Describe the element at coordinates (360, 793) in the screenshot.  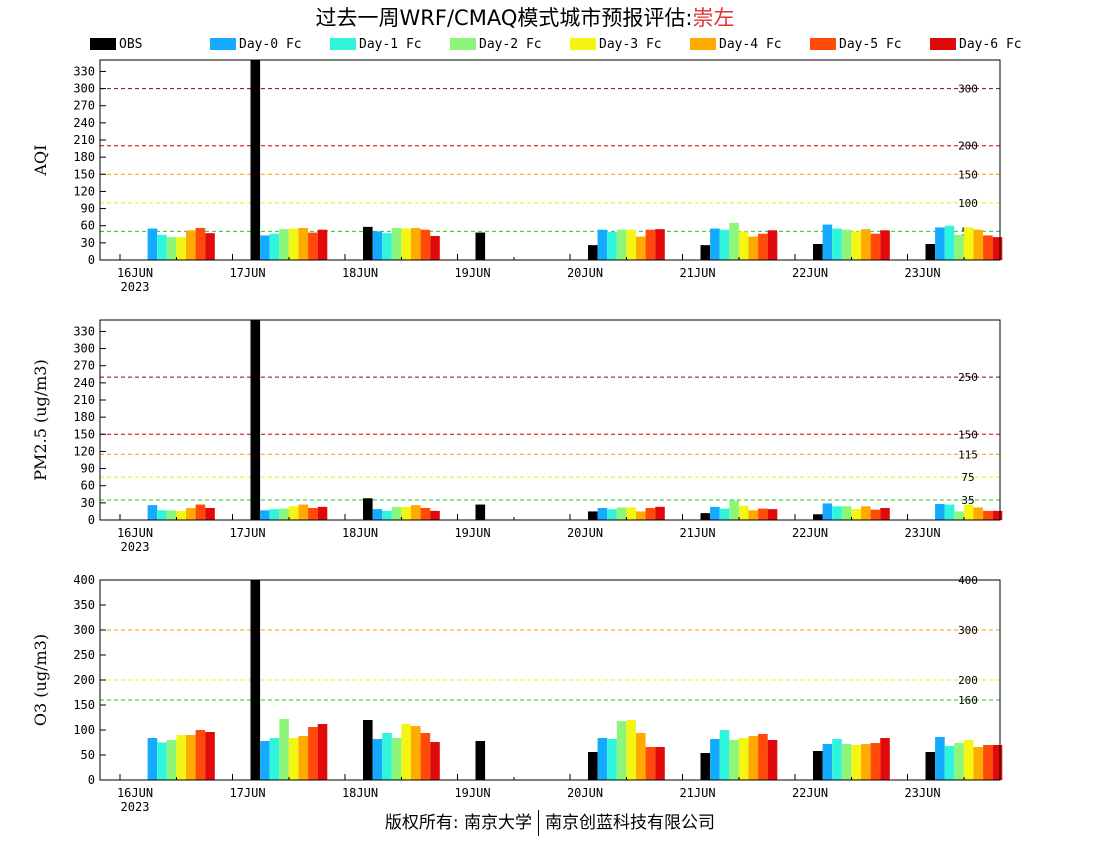
I see `x-tick-label: 18JUN` at that location.